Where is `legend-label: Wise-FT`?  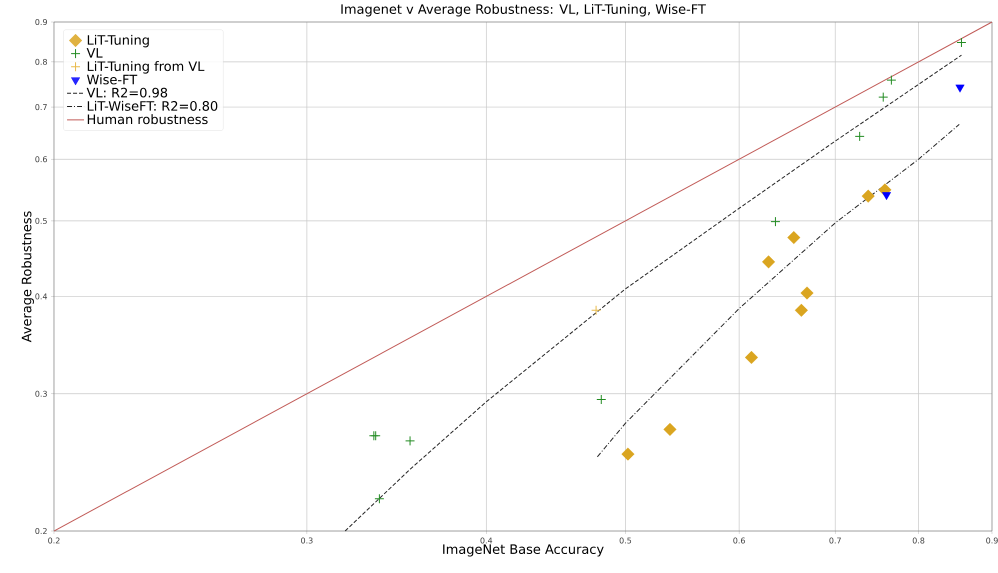 legend-label: Wise-FT is located at coordinates (112, 79).